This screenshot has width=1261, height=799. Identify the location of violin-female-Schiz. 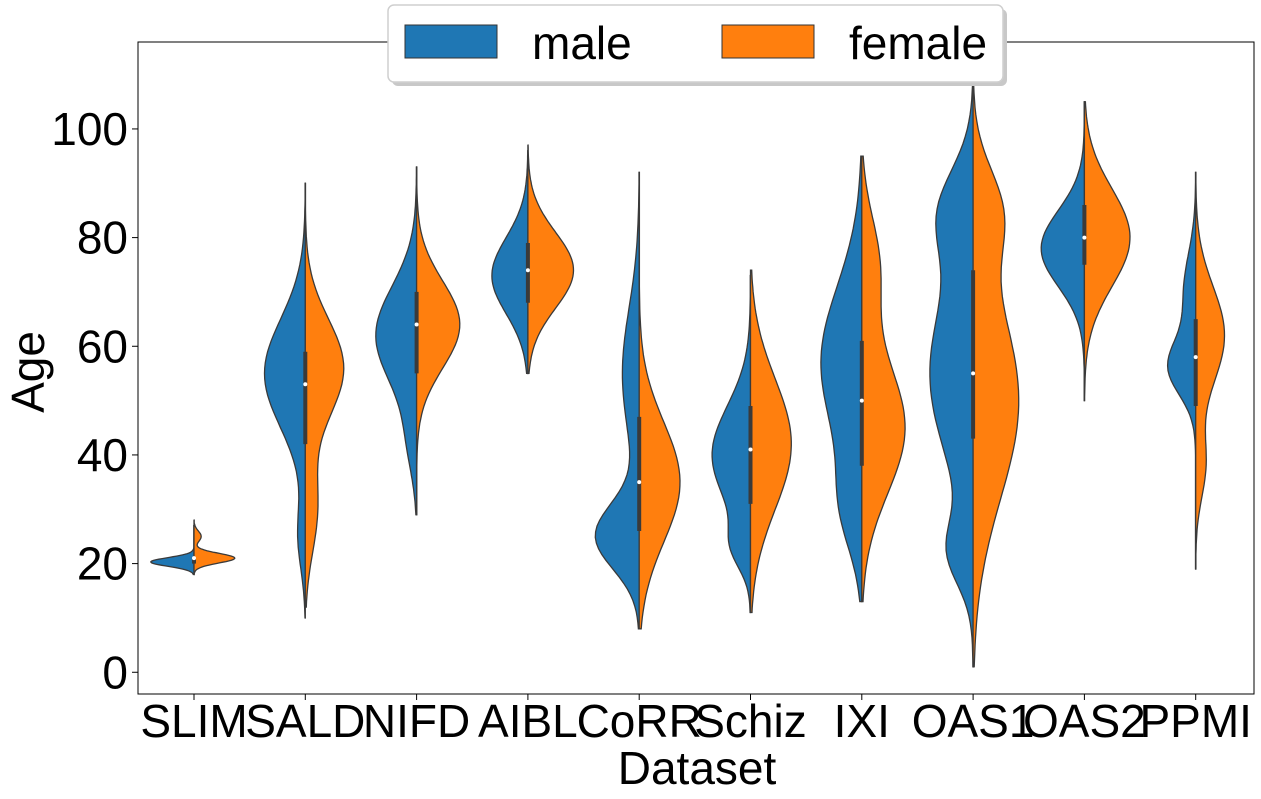
(770, 441).